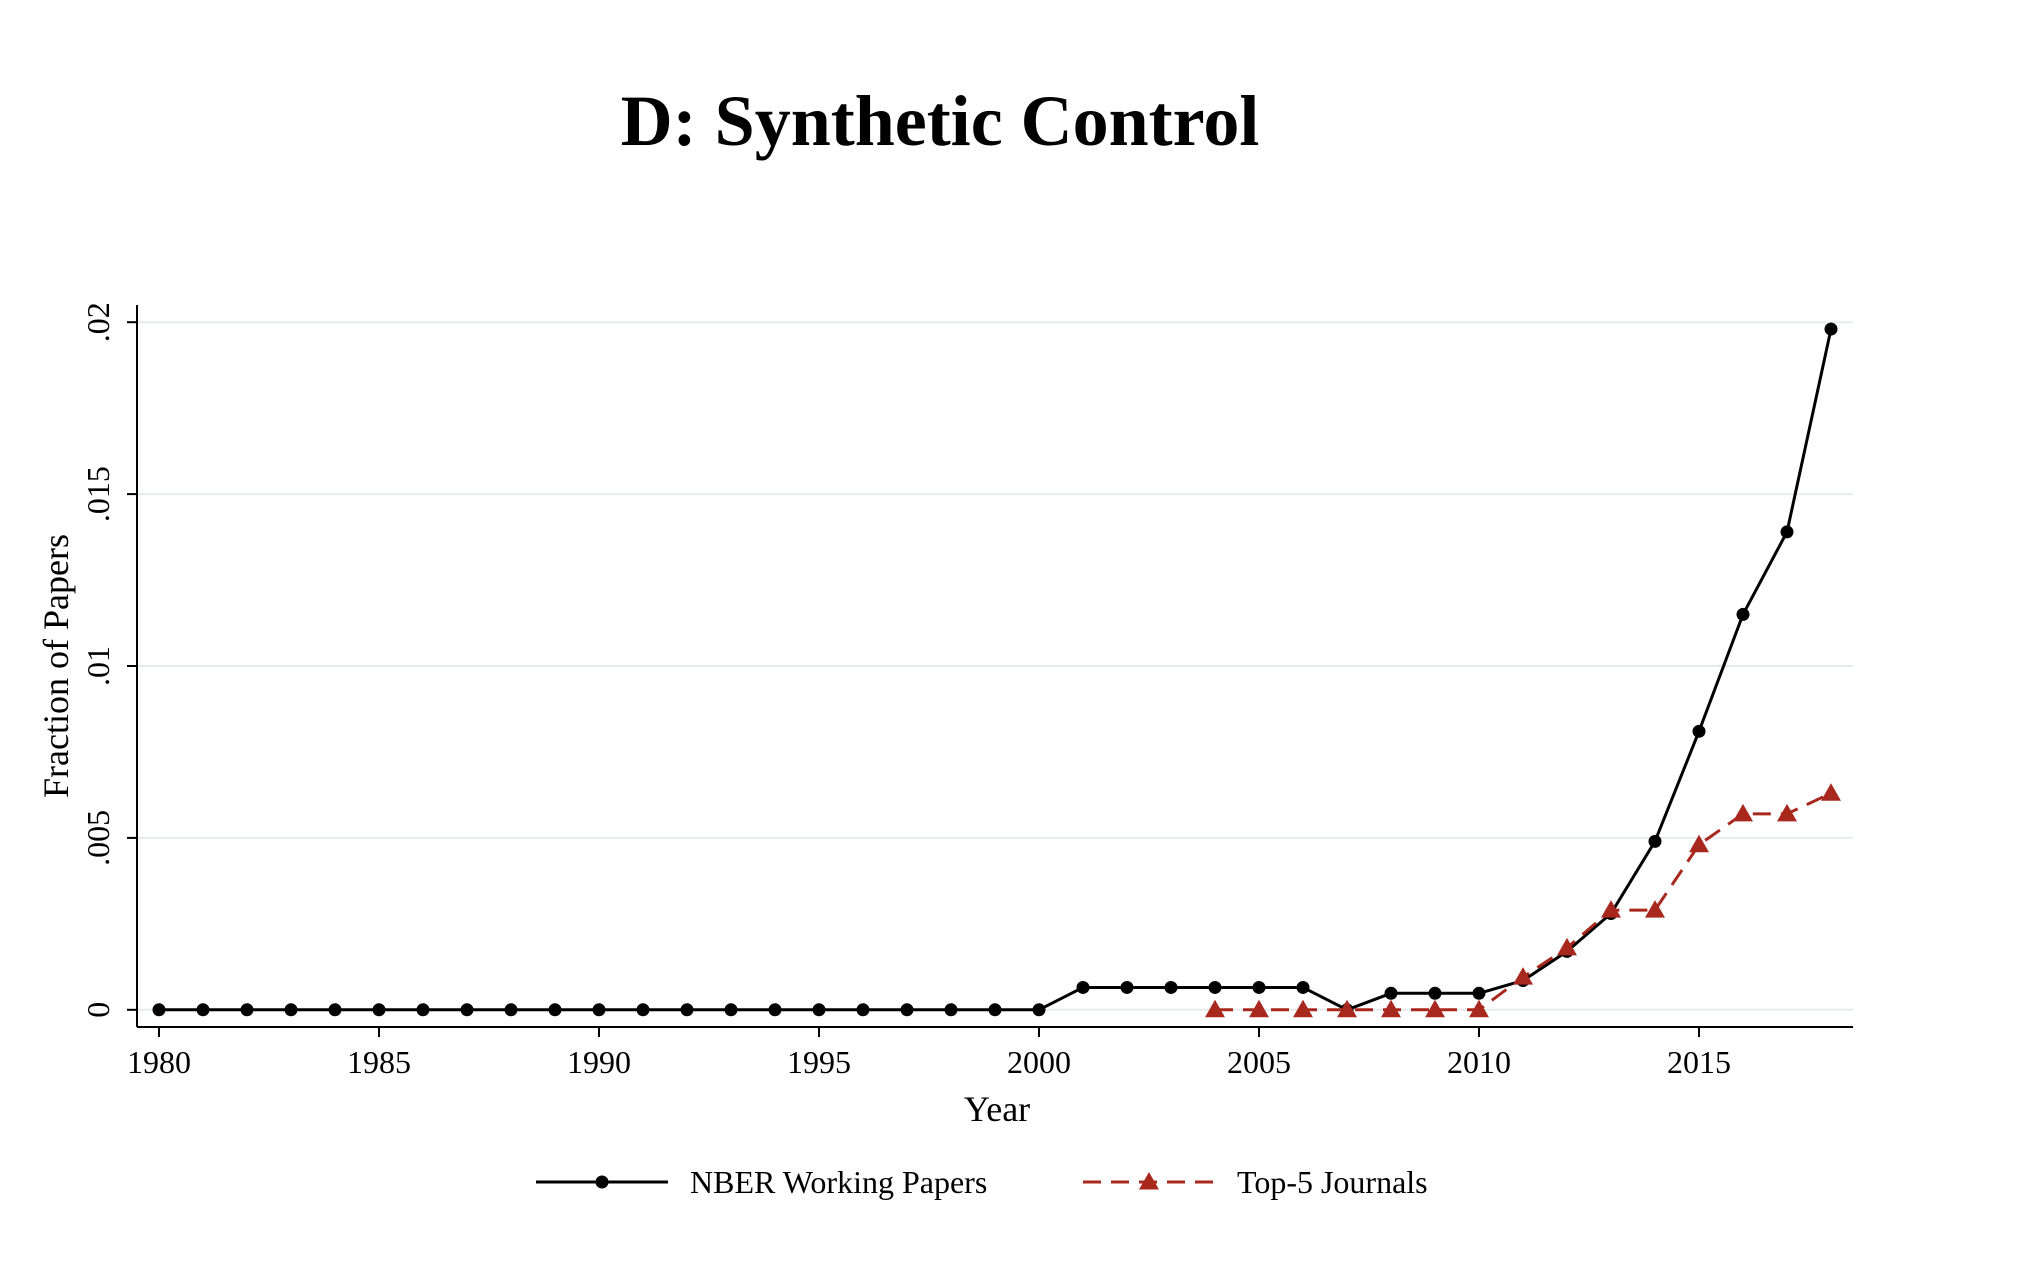 The image size is (2022, 1262). I want to click on y-tick-label: .005, so click(98, 838).